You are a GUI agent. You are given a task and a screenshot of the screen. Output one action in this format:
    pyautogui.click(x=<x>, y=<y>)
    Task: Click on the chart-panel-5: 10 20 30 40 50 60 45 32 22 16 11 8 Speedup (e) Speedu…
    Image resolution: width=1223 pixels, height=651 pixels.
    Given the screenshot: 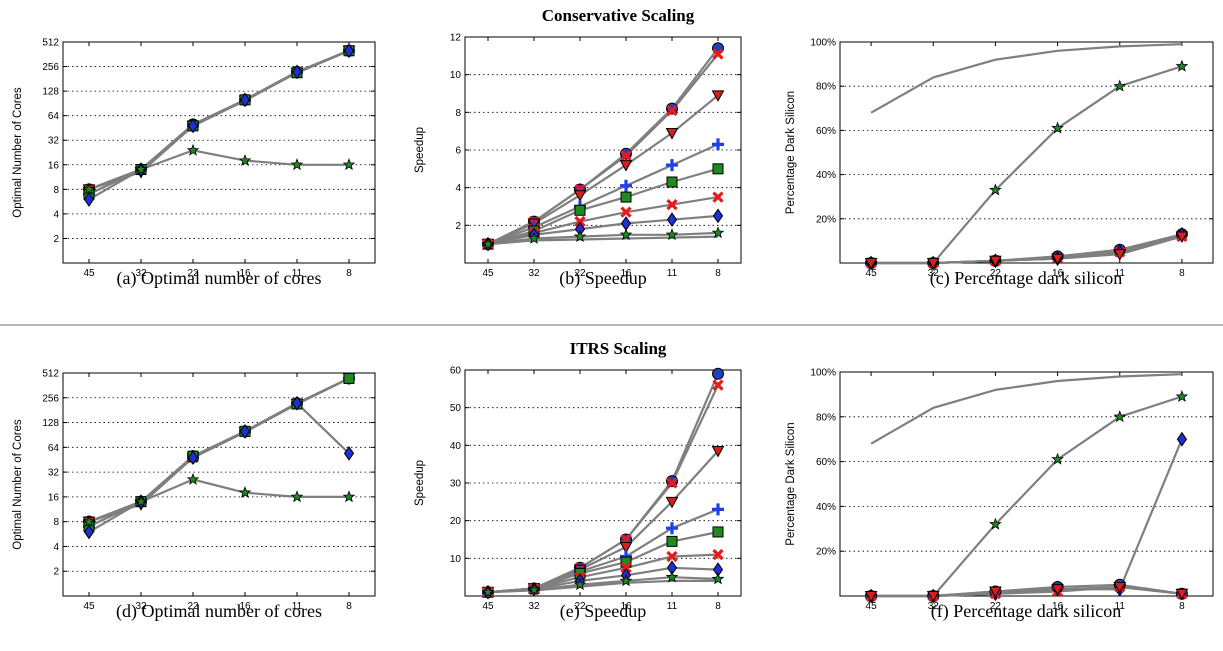 What is the action you would take?
    pyautogui.click(x=578, y=494)
    